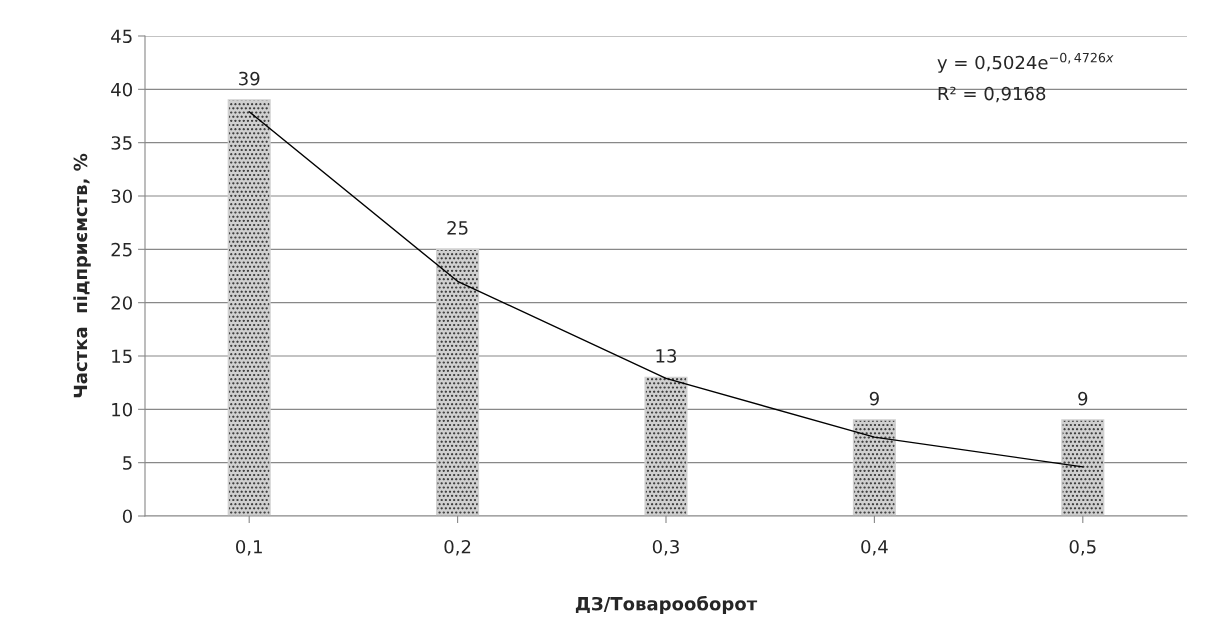 Image resolution: width=1212 pixels, height=633 pixels. What do you see at coordinates (666, 605) in the screenshot?
I see `x-axis-title: ДЗ/Товарооборот` at bounding box center [666, 605].